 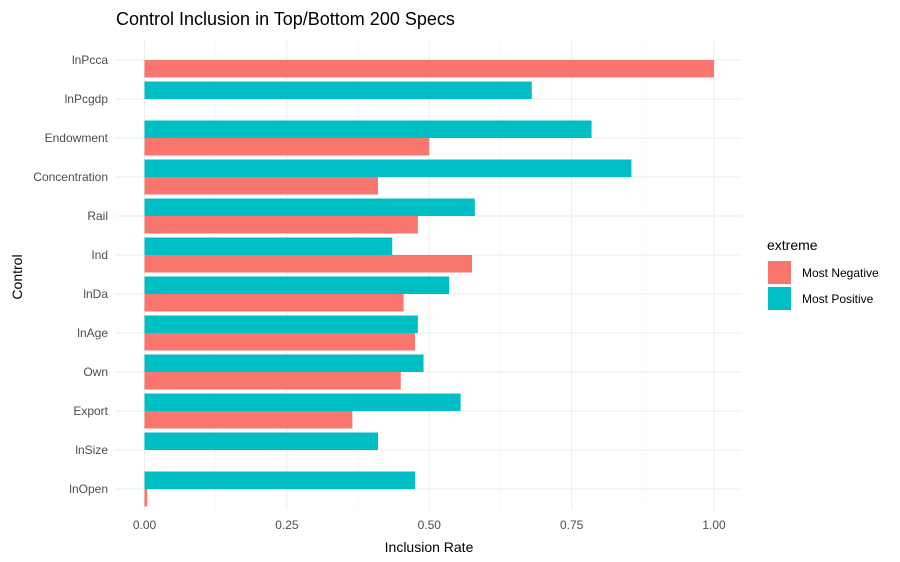 What do you see at coordinates (88, 489) in the screenshot?
I see `y-tick-label: lnOpen` at bounding box center [88, 489].